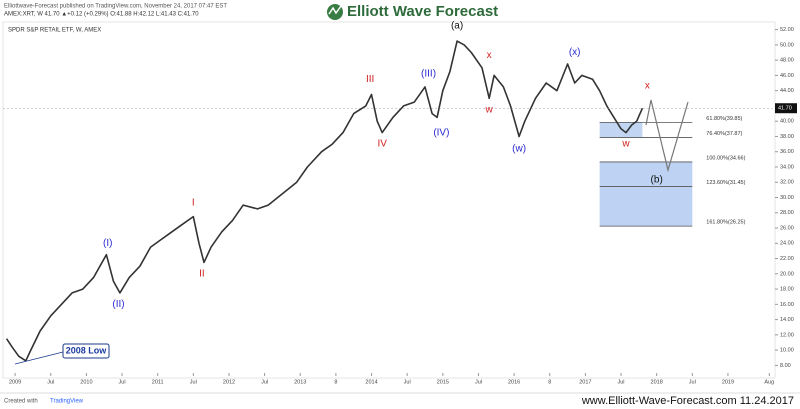 The image size is (800, 409). Describe the element at coordinates (158, 382) in the screenshot. I see `x-tick-label: 2011` at that location.